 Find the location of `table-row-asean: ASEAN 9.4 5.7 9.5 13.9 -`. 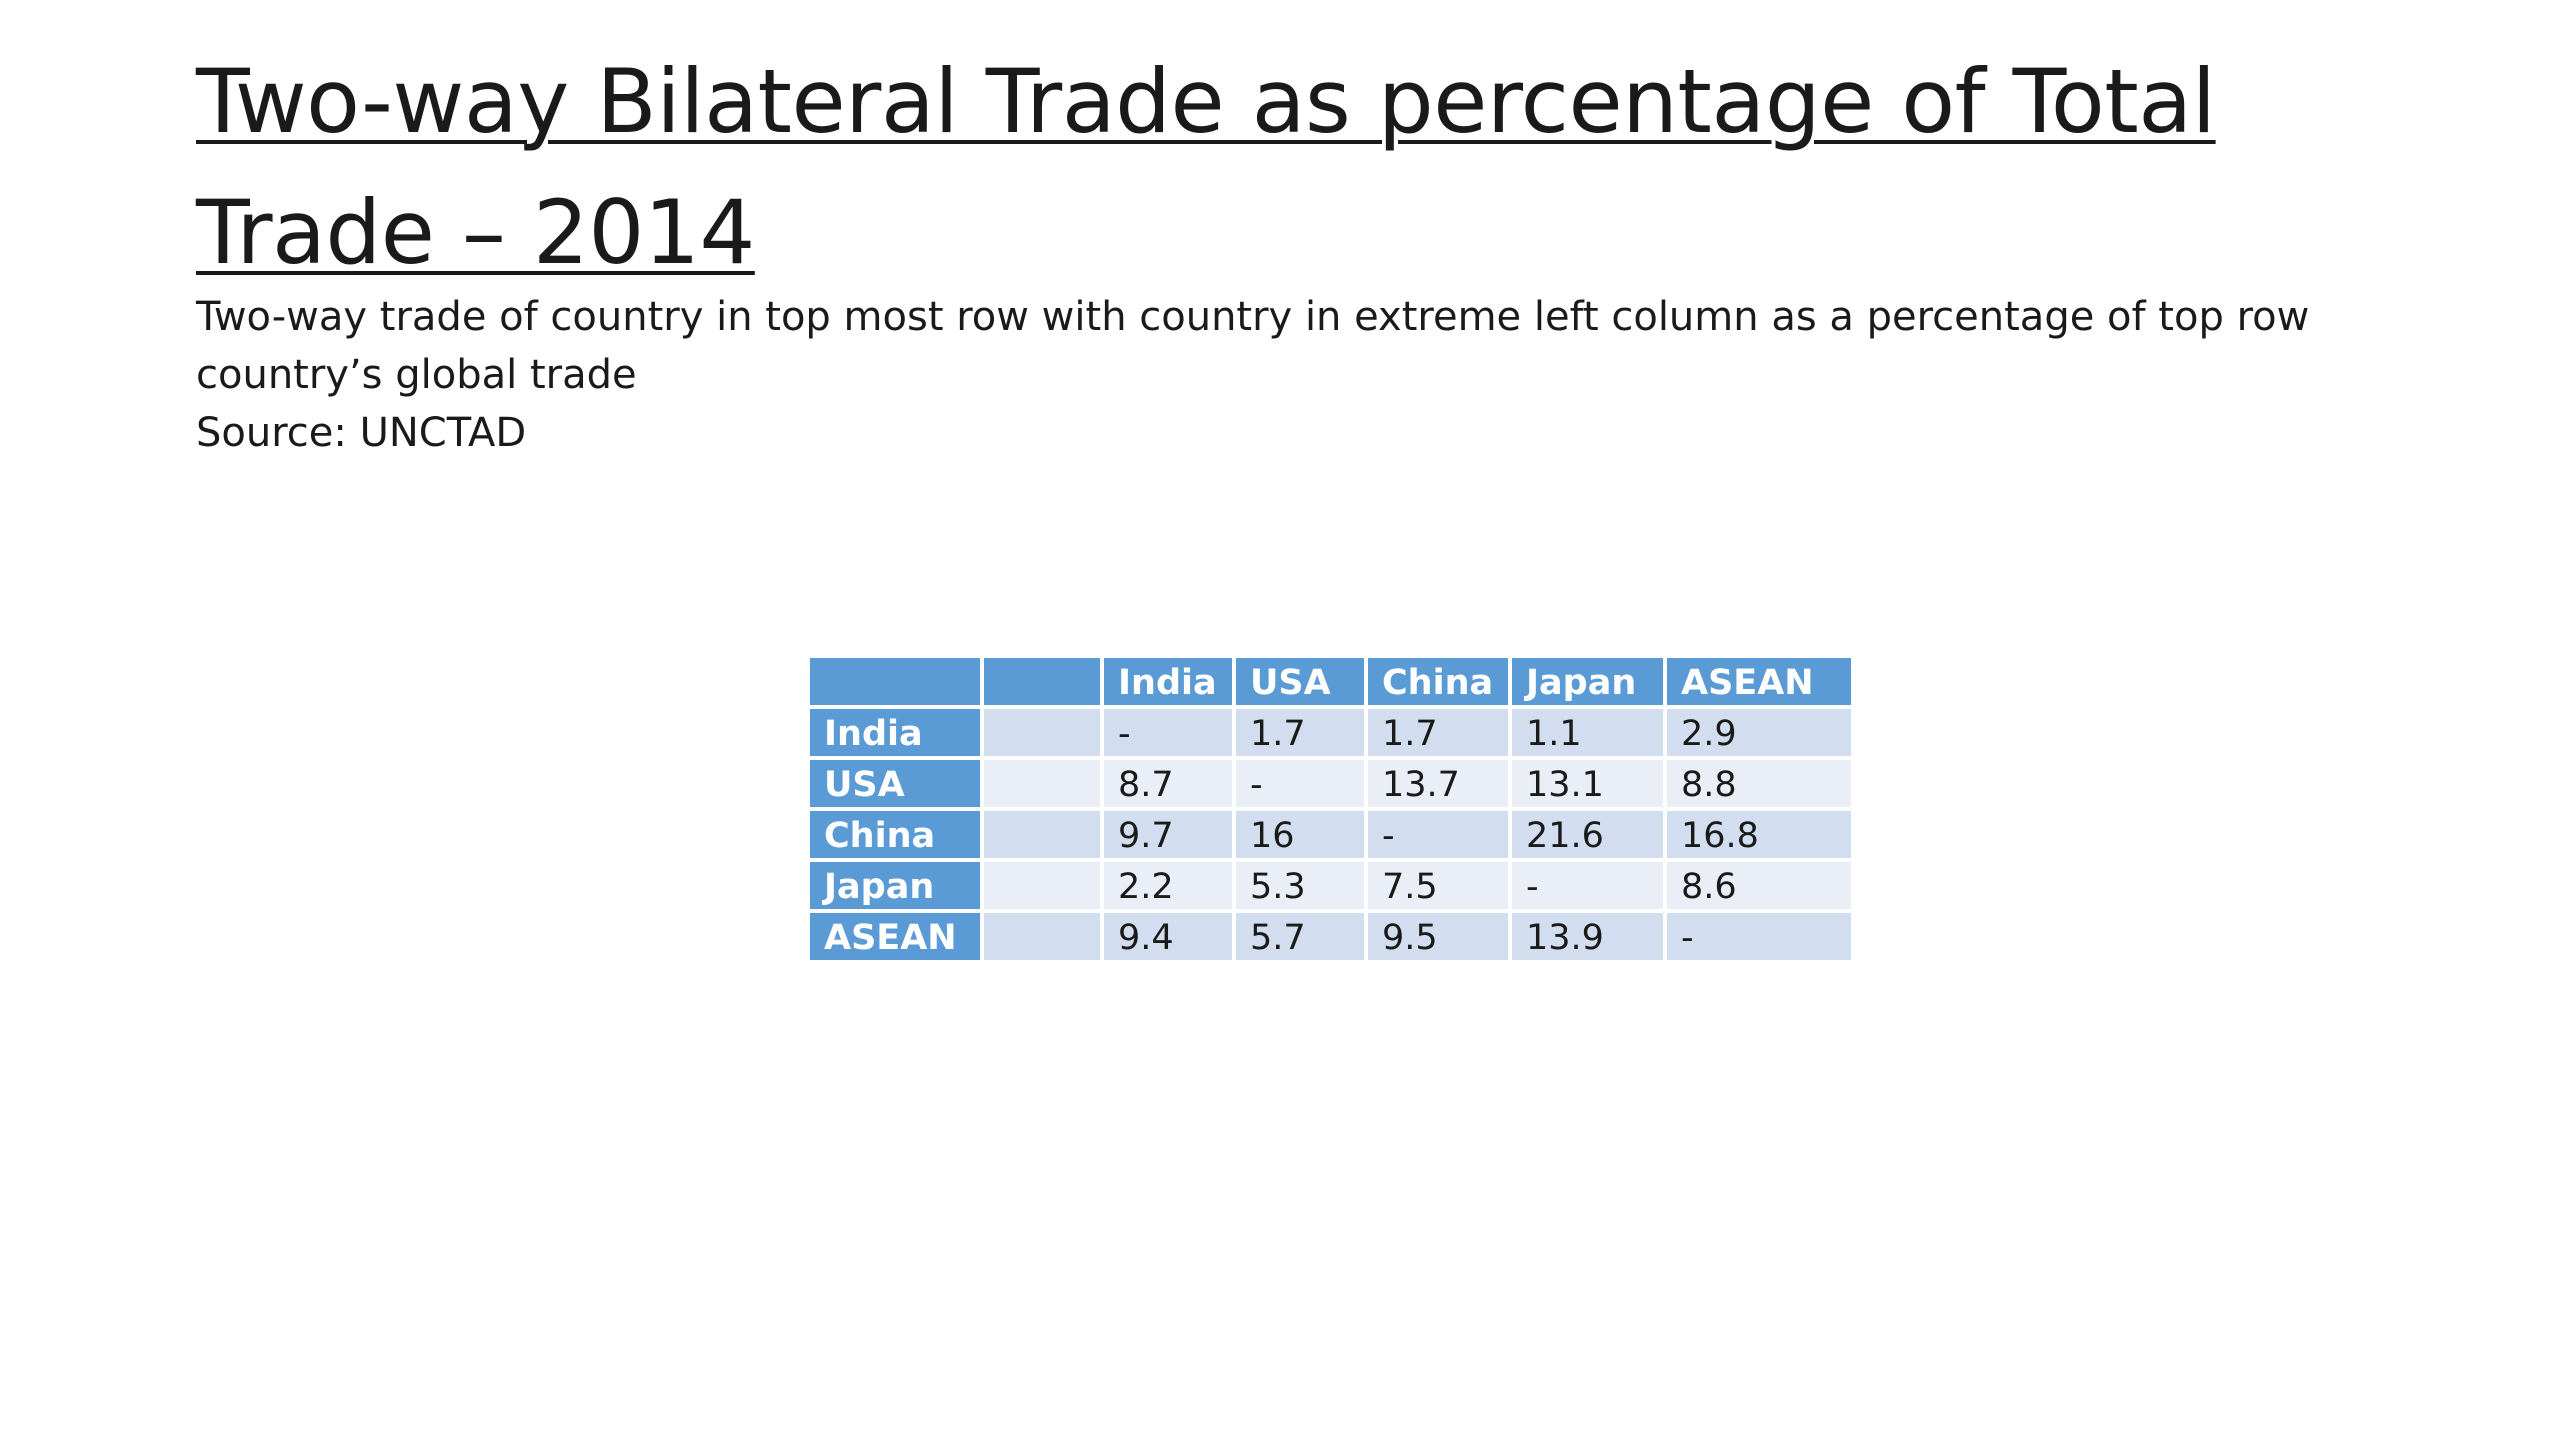

table-row-asean: ASEAN 9.4 5.7 9.5 13.9 - is located at coordinates (1330, 936).